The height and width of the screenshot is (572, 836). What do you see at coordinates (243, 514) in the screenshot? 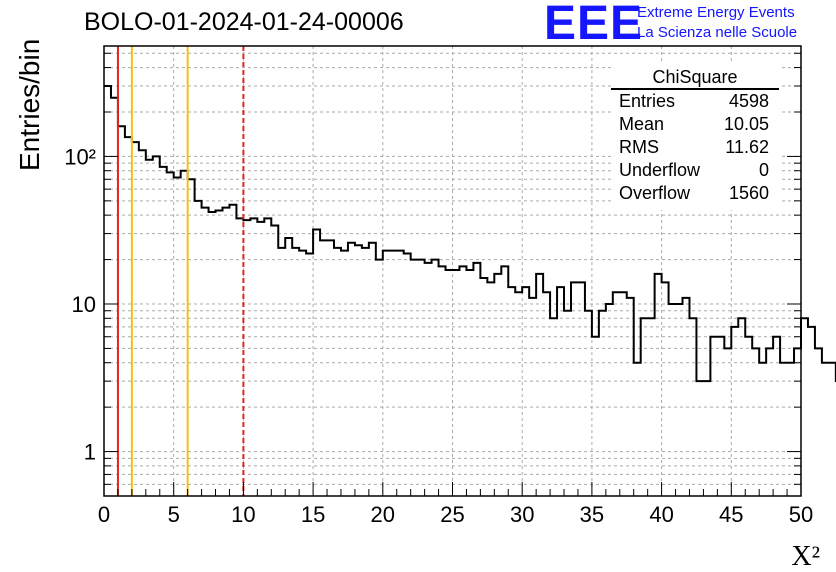
I see `x-tick-label: 10` at bounding box center [243, 514].